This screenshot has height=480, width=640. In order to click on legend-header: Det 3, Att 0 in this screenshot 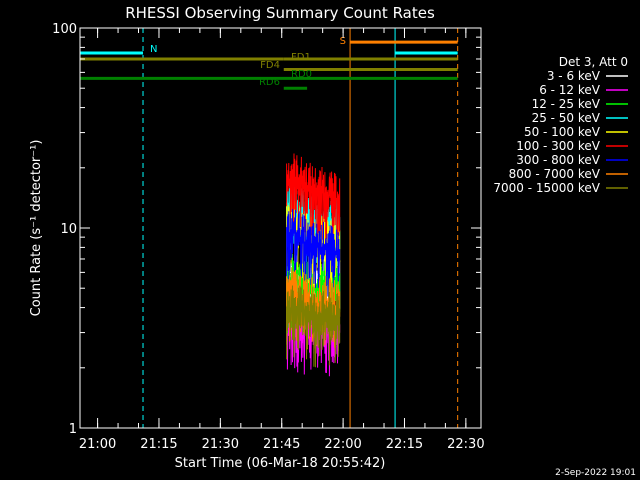, I will do `click(593, 62)`.